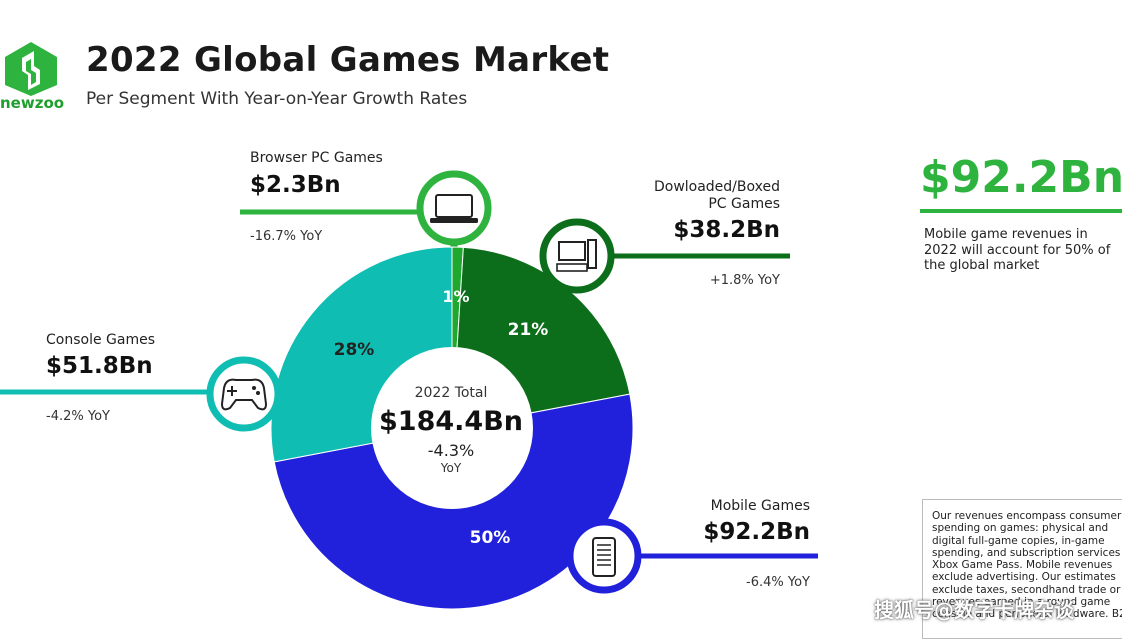 Image resolution: width=1122 pixels, height=639 pixels. What do you see at coordinates (1021, 211) in the screenshot?
I see `highlight-underline` at bounding box center [1021, 211].